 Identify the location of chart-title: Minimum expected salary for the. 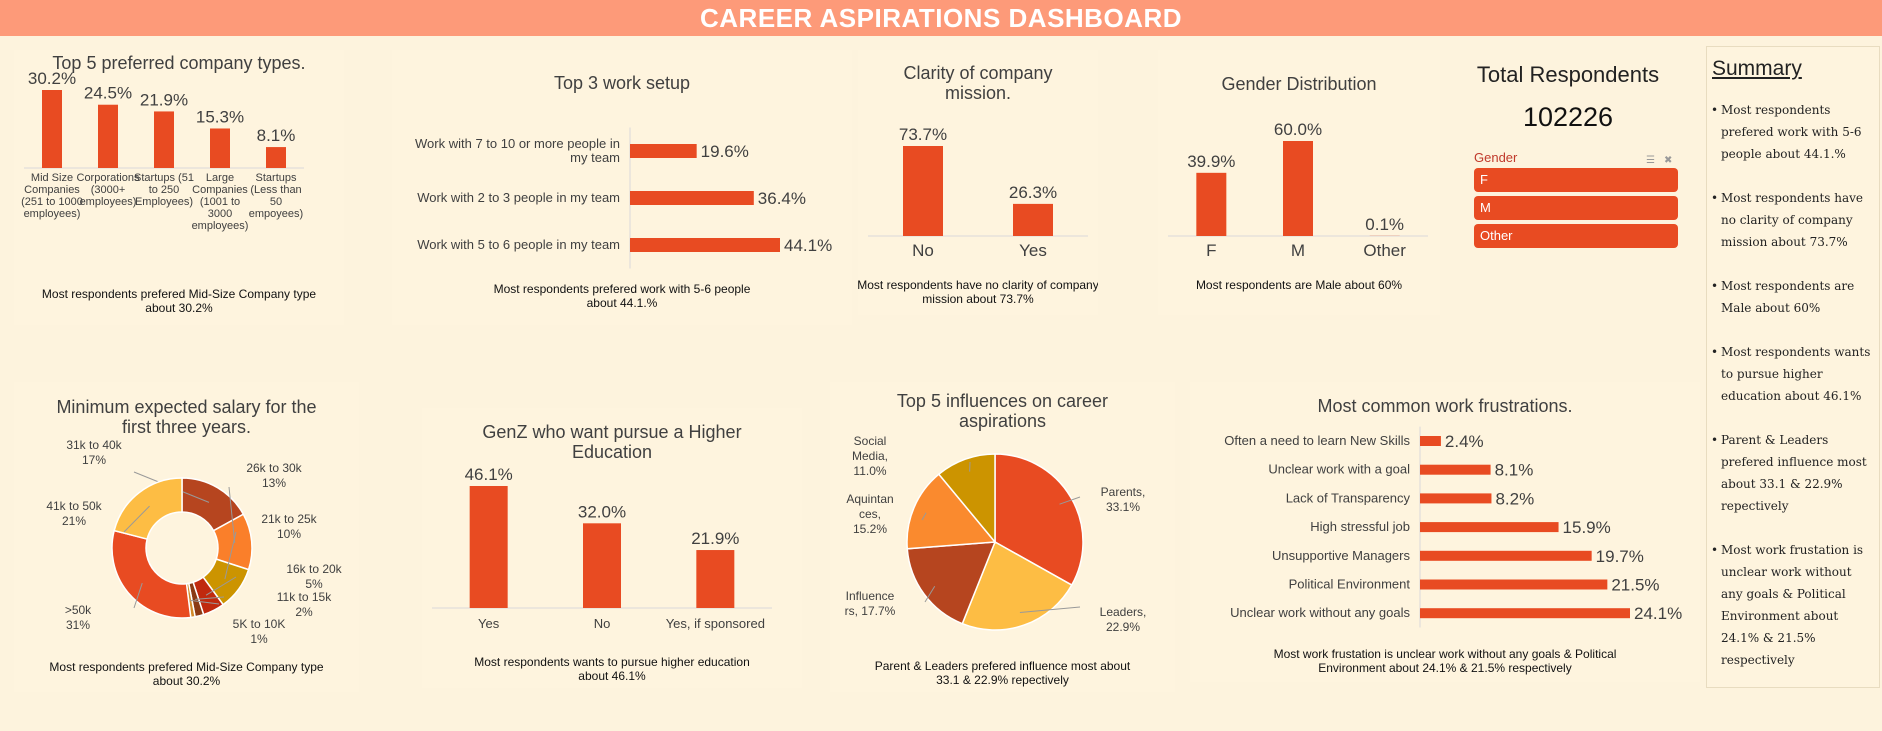
(186, 407).